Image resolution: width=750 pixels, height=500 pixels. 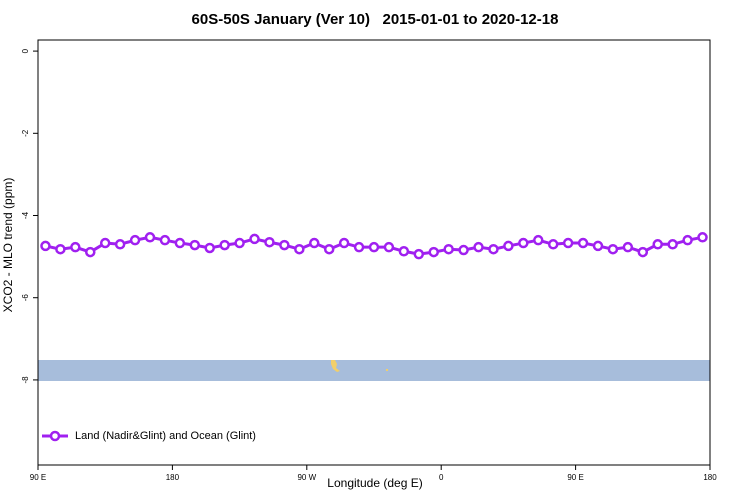 What do you see at coordinates (25, 298) in the screenshot?
I see `y-tick-label: -6` at bounding box center [25, 298].